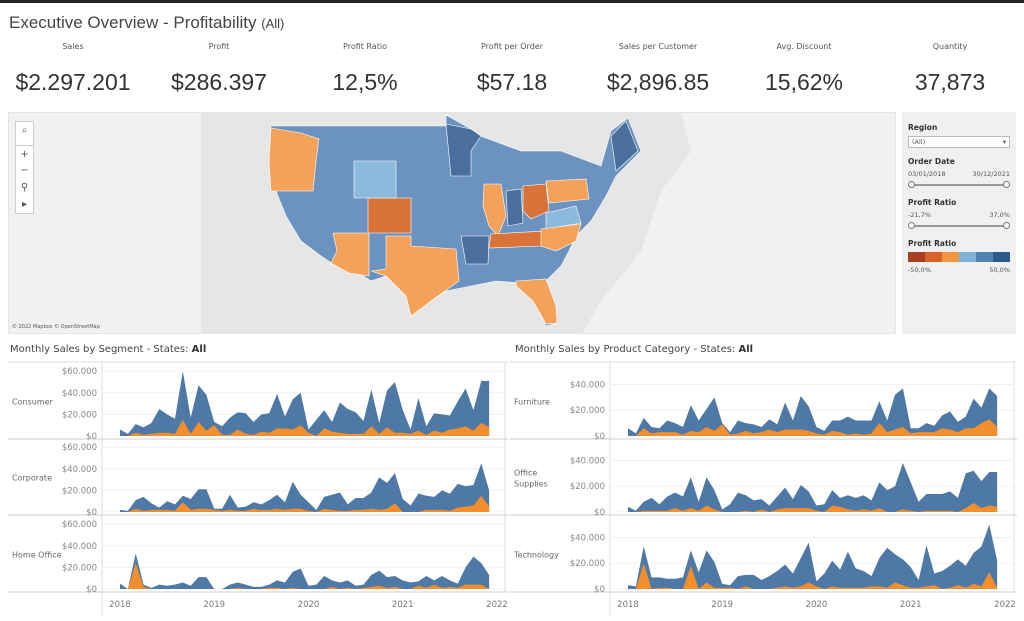 This screenshot has height=621, width=1024. What do you see at coordinates (219, 46) in the screenshot?
I see `kpi-label: Profit` at bounding box center [219, 46].